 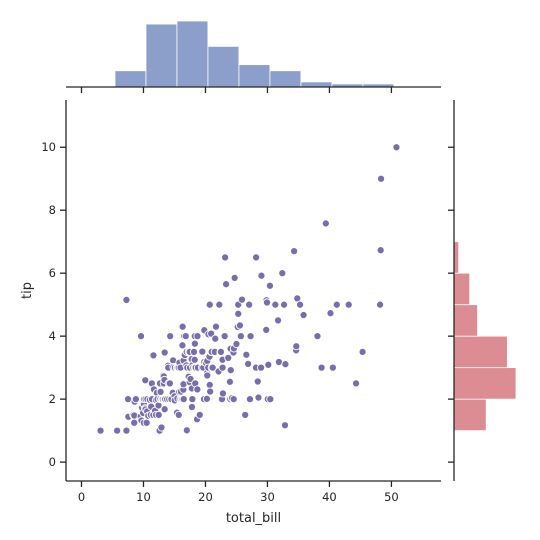 What do you see at coordinates (482, 290) in the screenshot?
I see `right-marginal-histogram` at bounding box center [482, 290].